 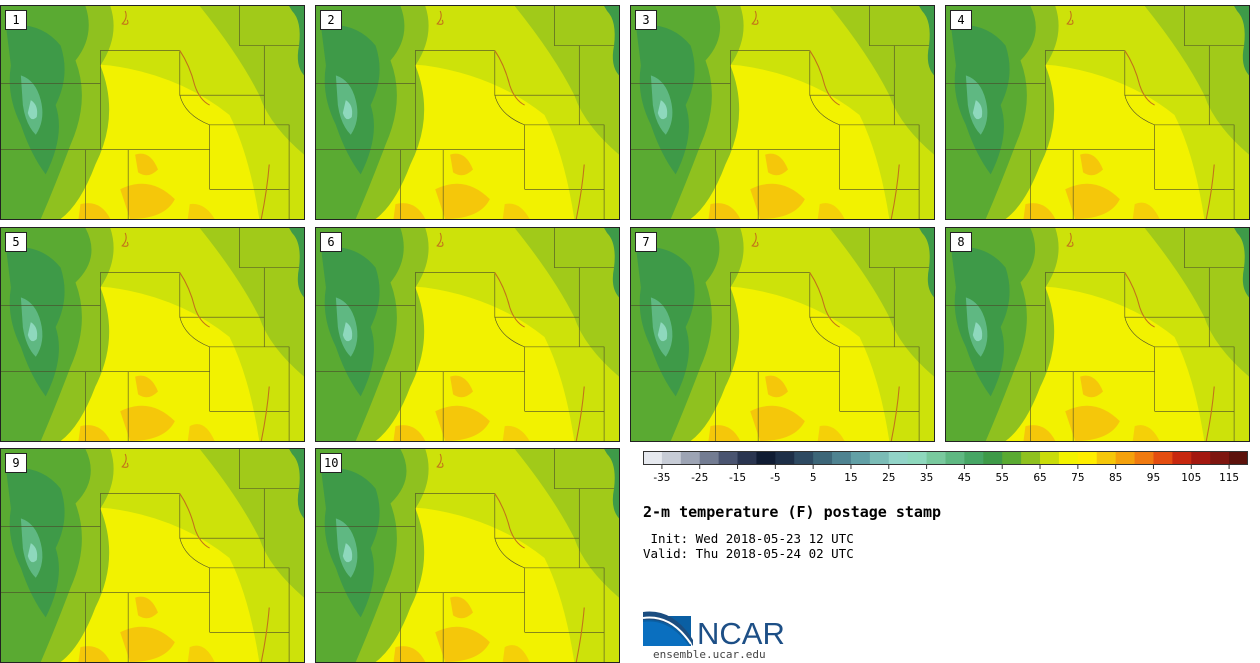 I want to click on map-panel-1: 1, so click(x=152, y=112).